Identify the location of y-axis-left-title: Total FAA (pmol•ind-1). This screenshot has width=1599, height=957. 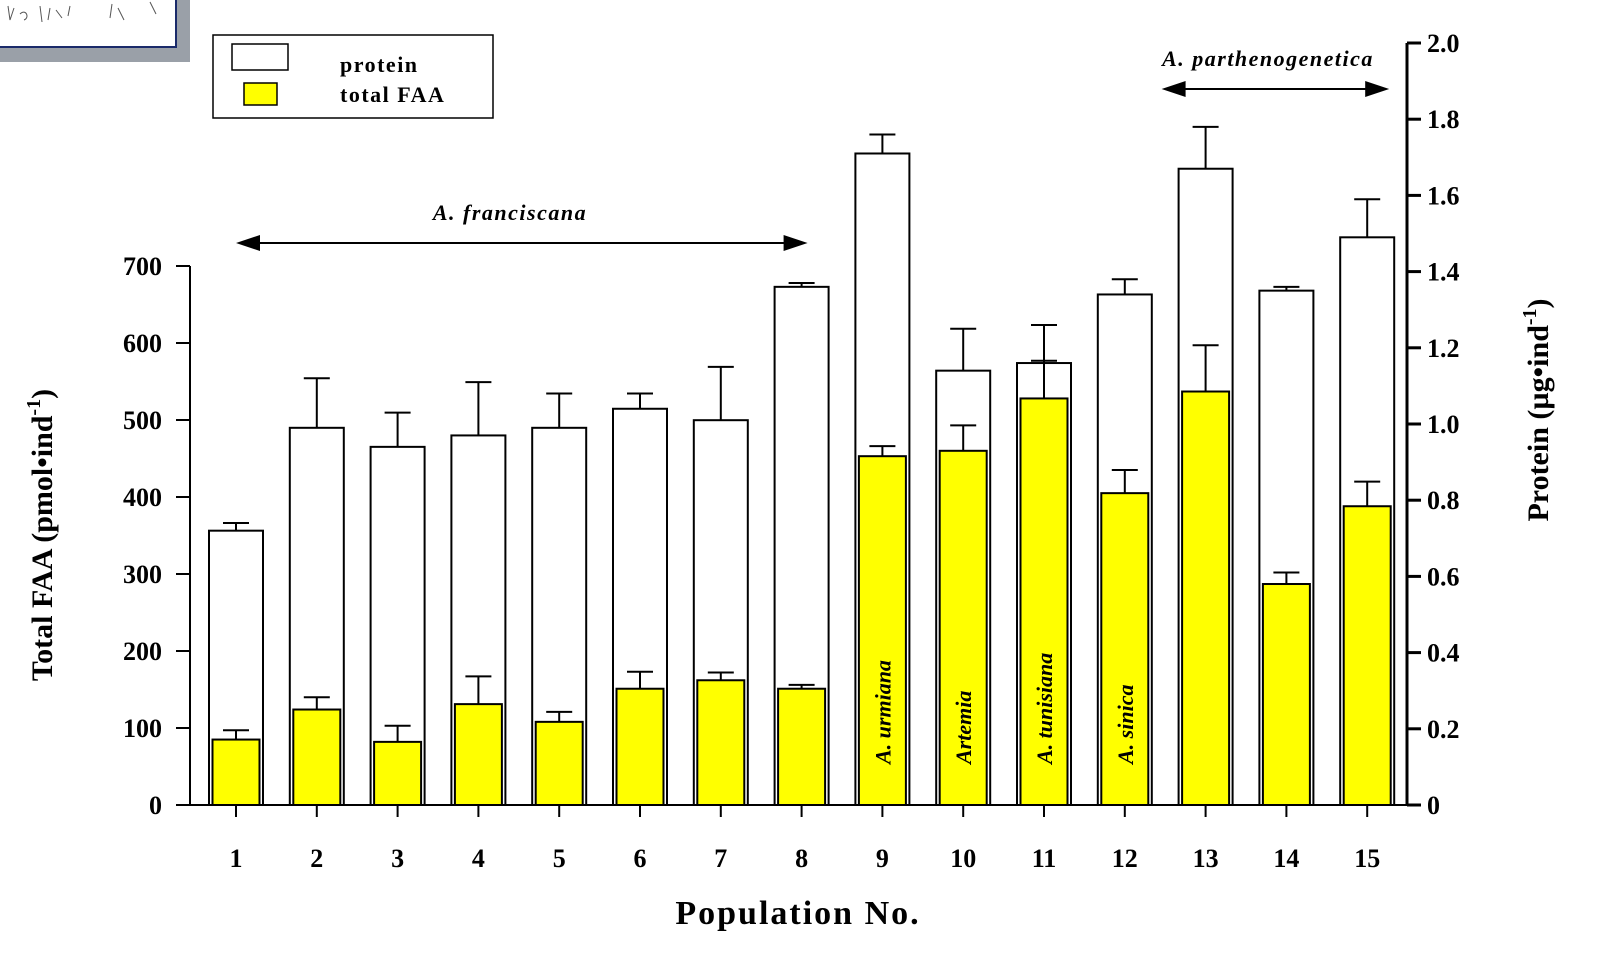
(41, 535).